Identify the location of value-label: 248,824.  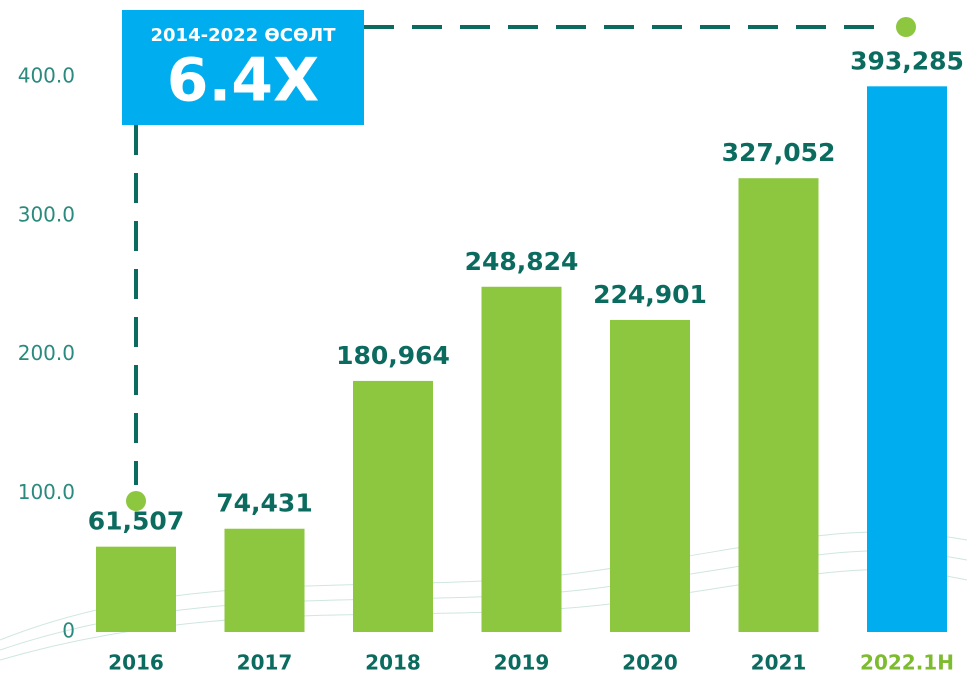
(522, 261).